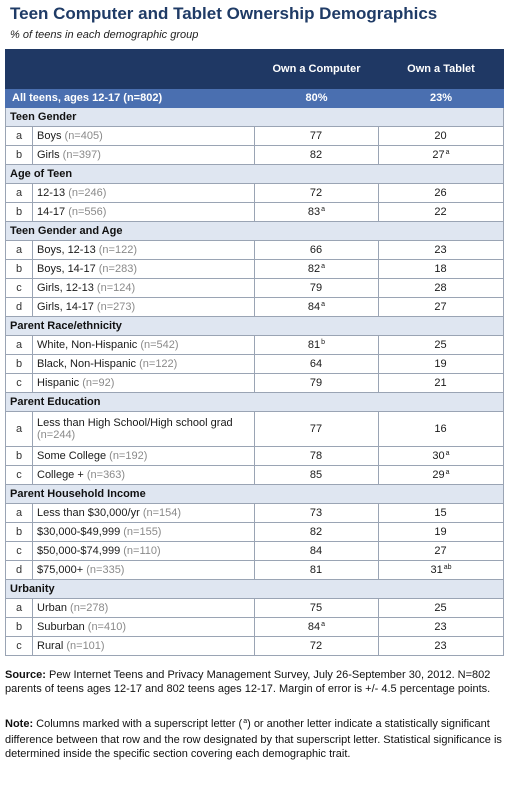  What do you see at coordinates (316, 212) in the screenshot?
I see `computer-value: 83a` at bounding box center [316, 212].